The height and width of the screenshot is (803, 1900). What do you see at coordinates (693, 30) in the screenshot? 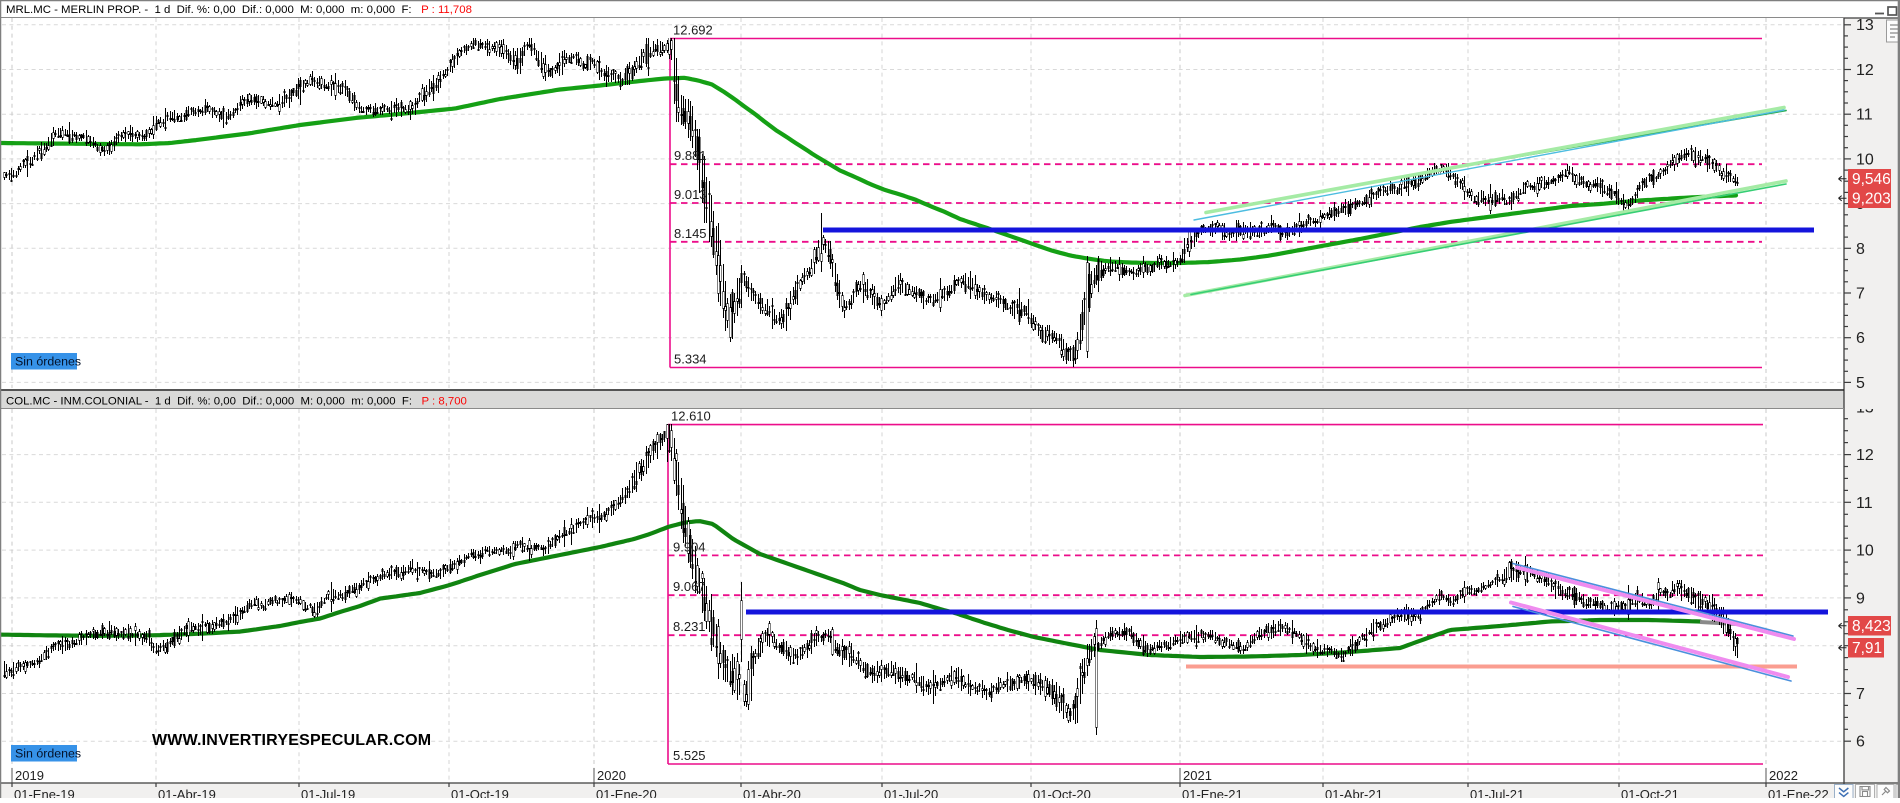
I see `svg-text: 12.692` at bounding box center [693, 30].